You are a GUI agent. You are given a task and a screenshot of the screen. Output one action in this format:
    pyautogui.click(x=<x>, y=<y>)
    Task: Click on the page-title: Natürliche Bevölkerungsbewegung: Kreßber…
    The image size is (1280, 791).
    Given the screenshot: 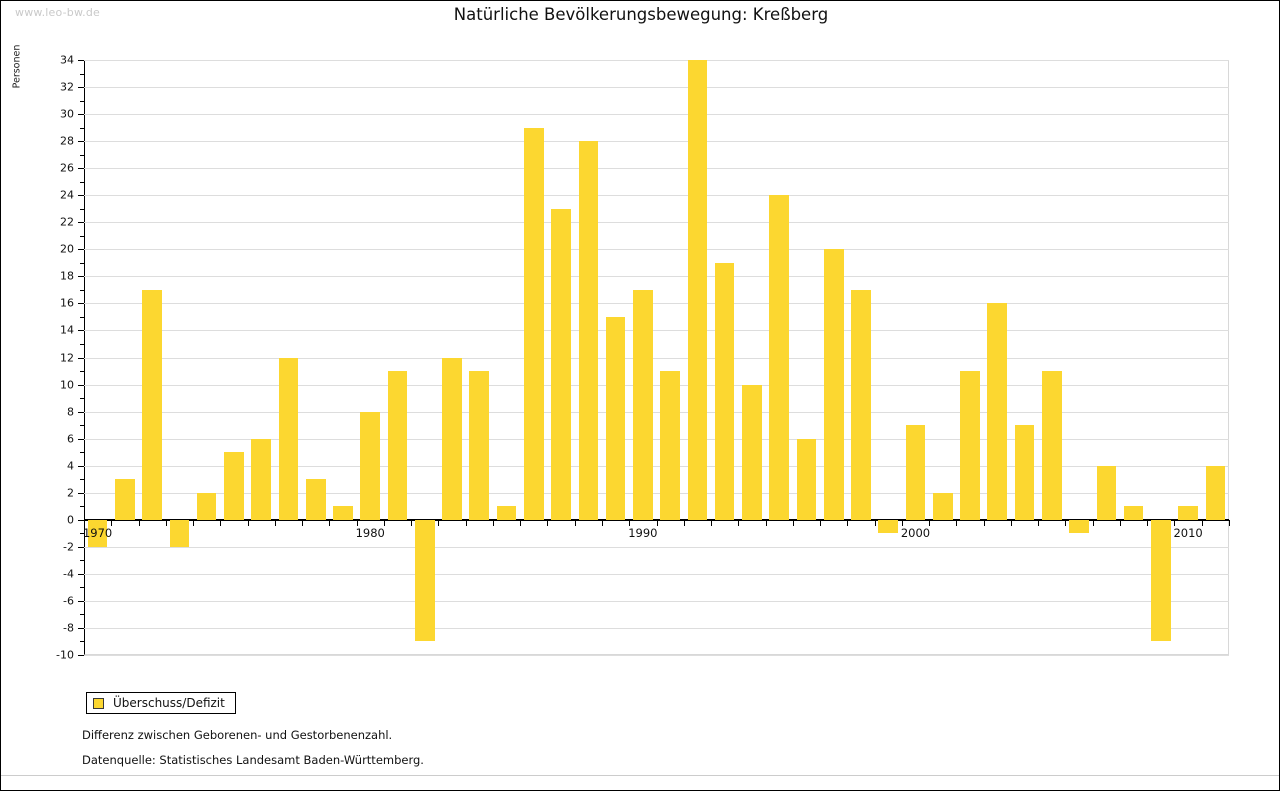 What is the action you would take?
    pyautogui.click(x=641, y=14)
    